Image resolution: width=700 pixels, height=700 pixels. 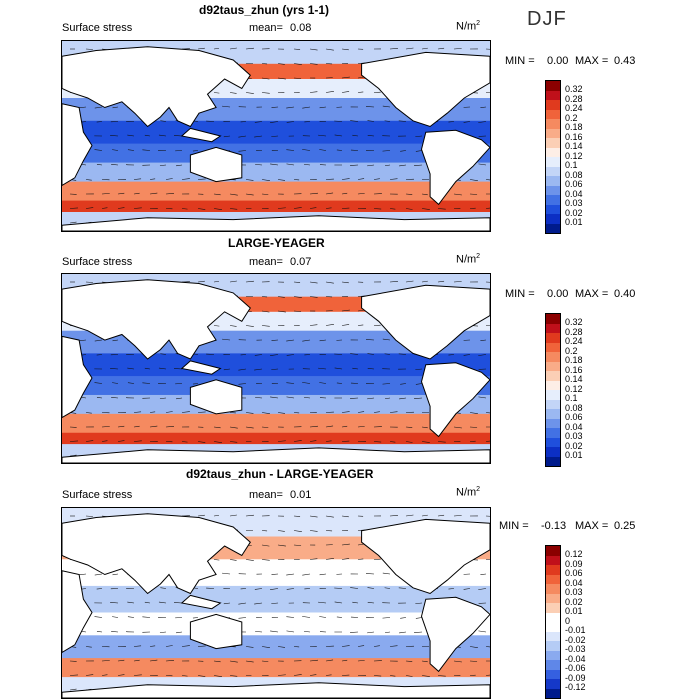 What do you see at coordinates (266, 495) in the screenshot?
I see `panel-3-mean-label: mean=` at bounding box center [266, 495].